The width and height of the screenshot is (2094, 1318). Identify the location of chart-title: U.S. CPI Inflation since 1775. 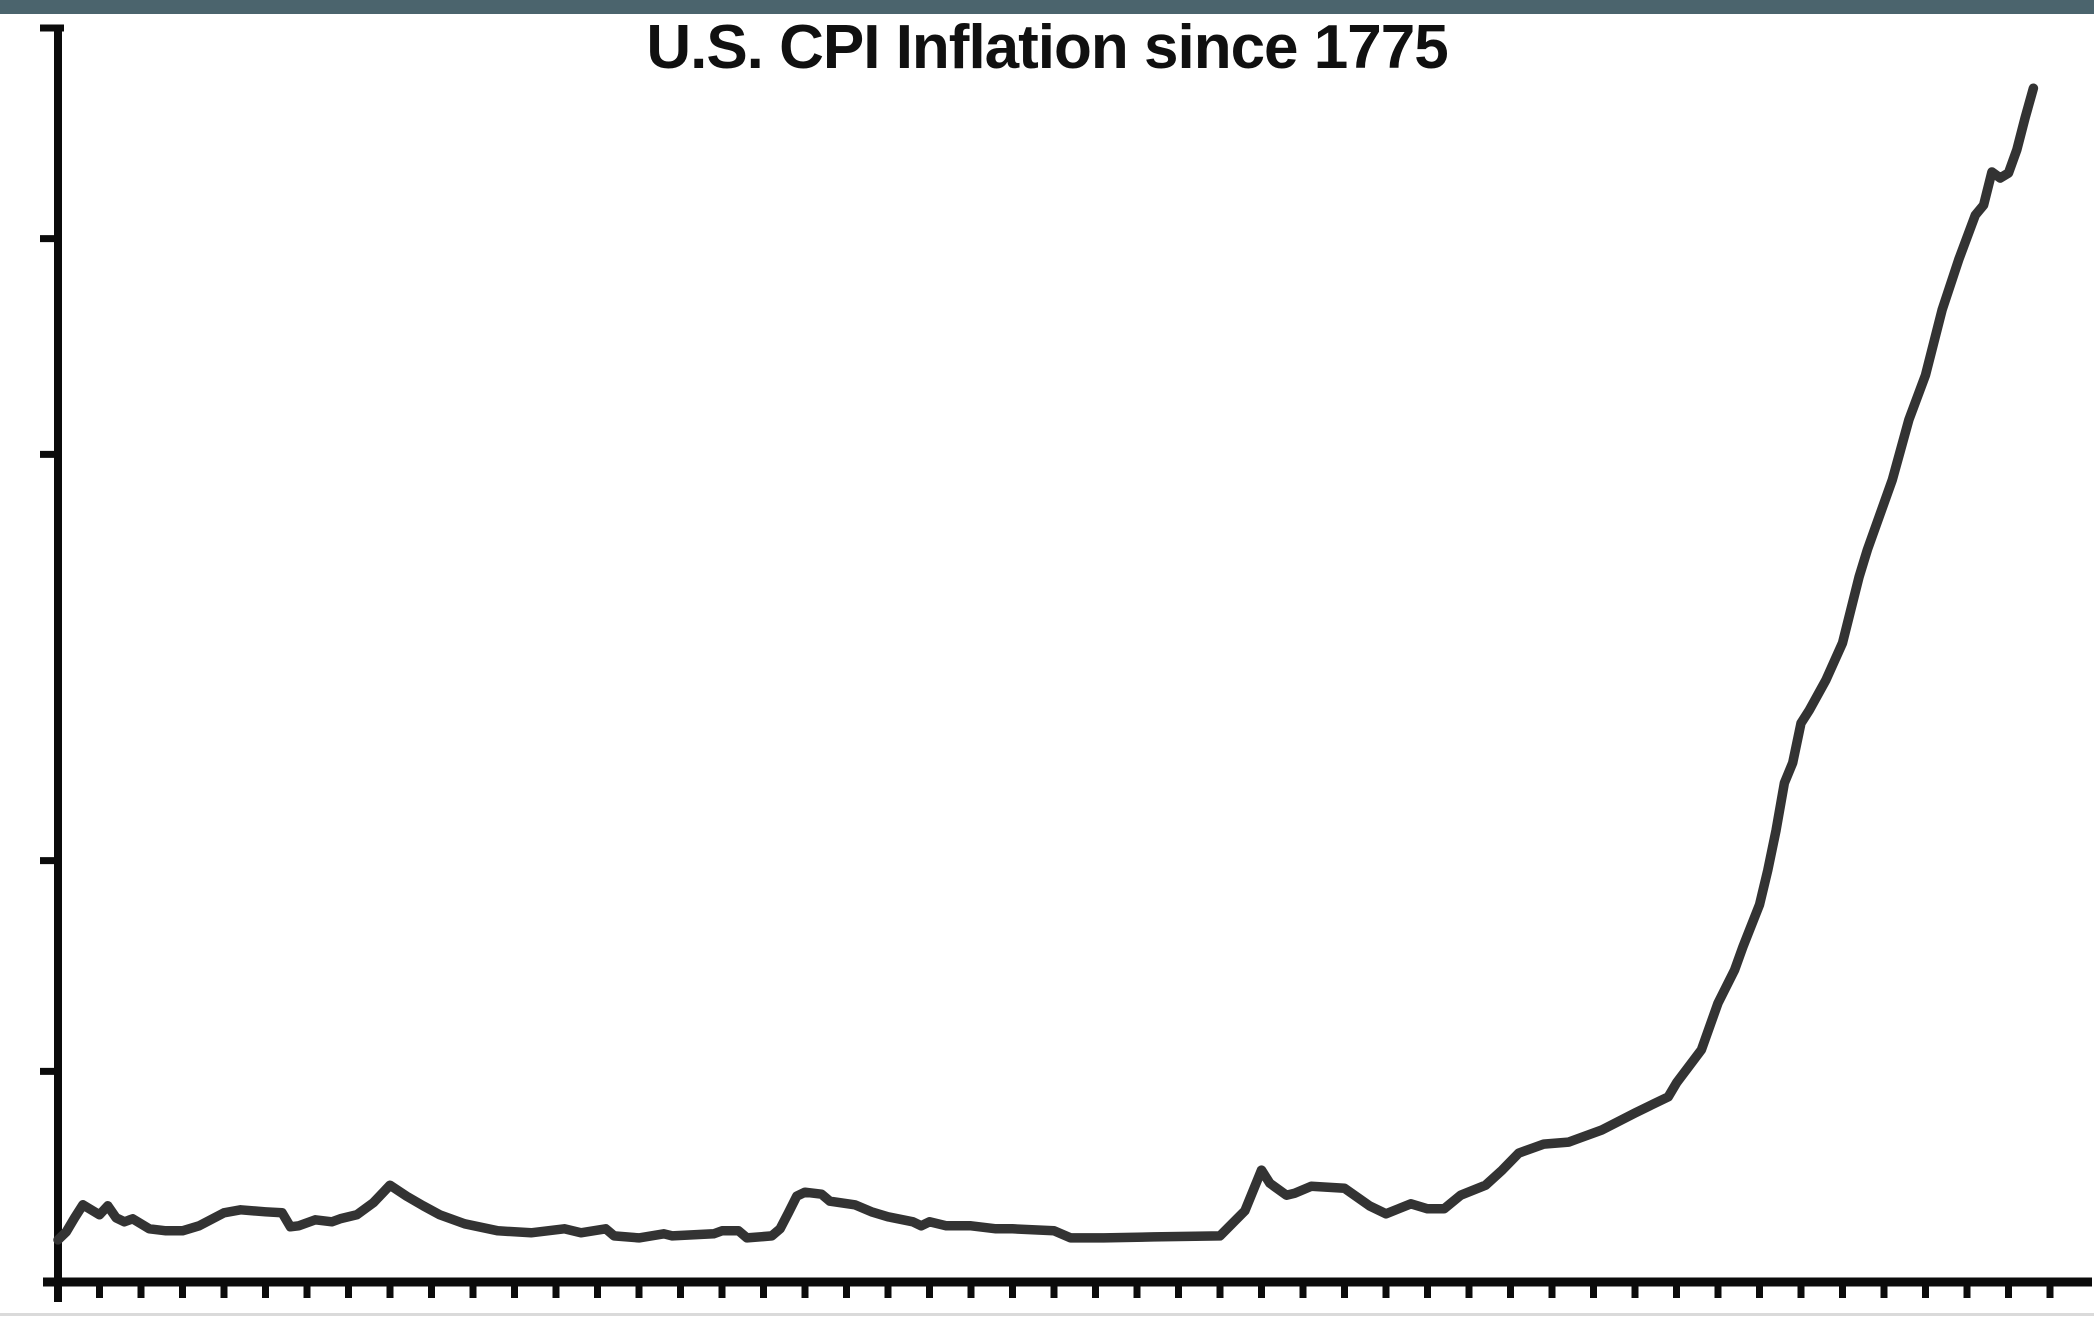
(1047, 47).